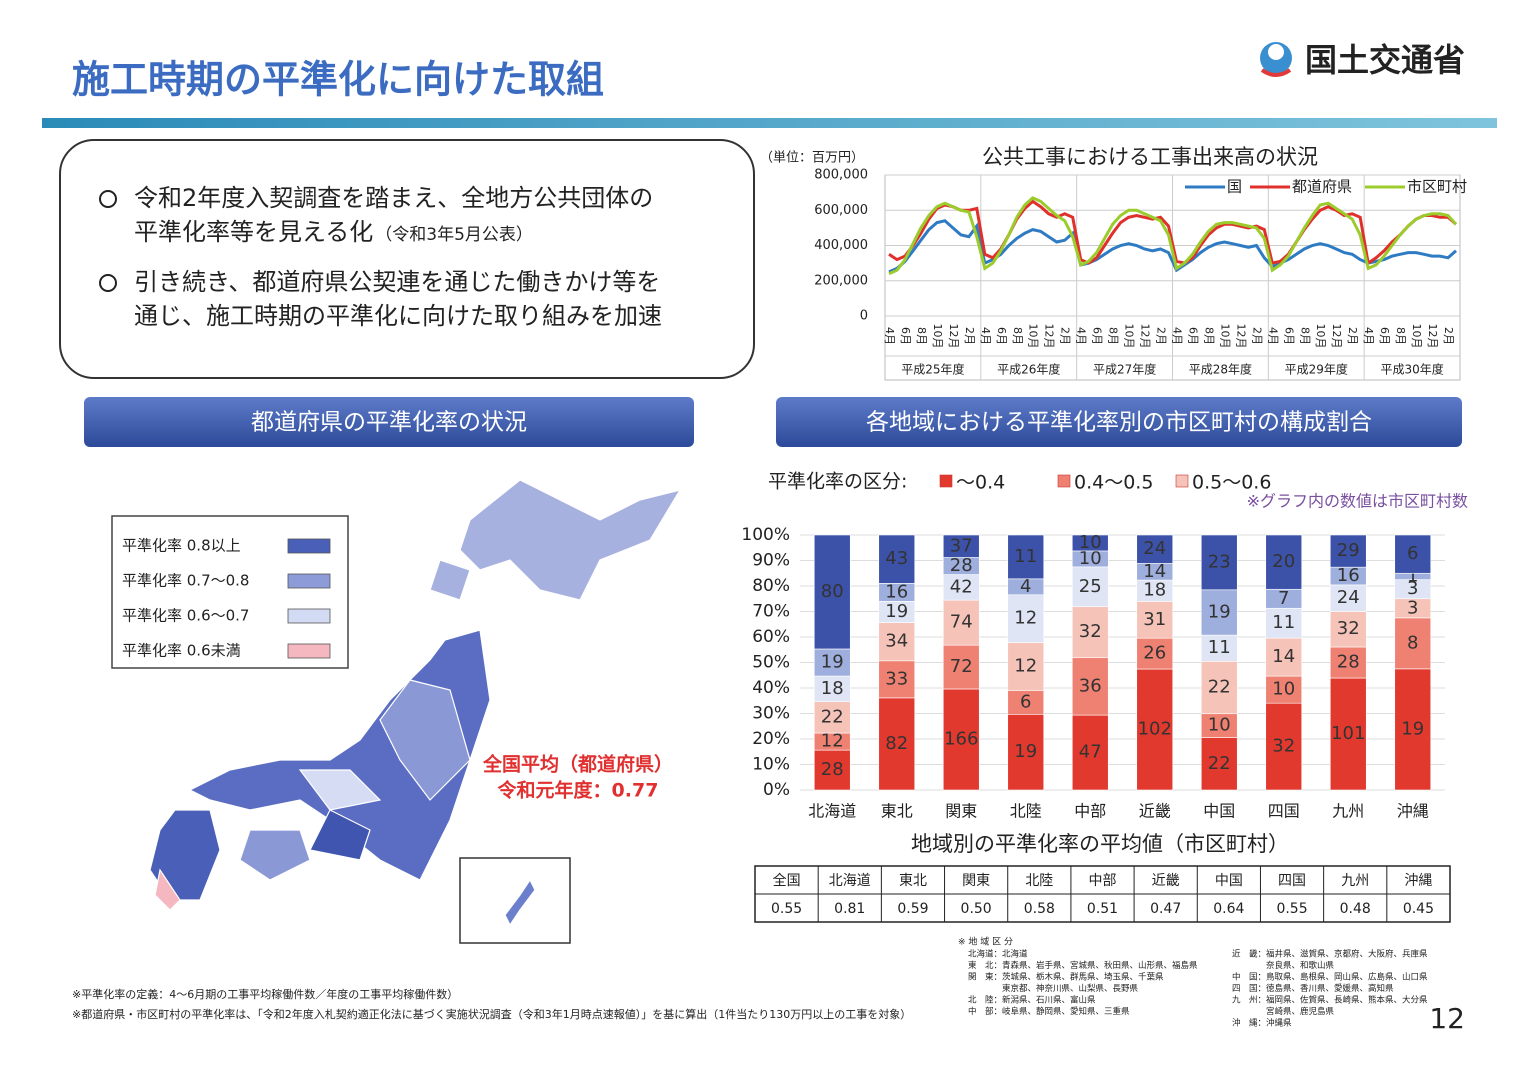 Image resolution: width=1527 pixels, height=1080 pixels. I want to click on data-label: 22, so click(832, 716).